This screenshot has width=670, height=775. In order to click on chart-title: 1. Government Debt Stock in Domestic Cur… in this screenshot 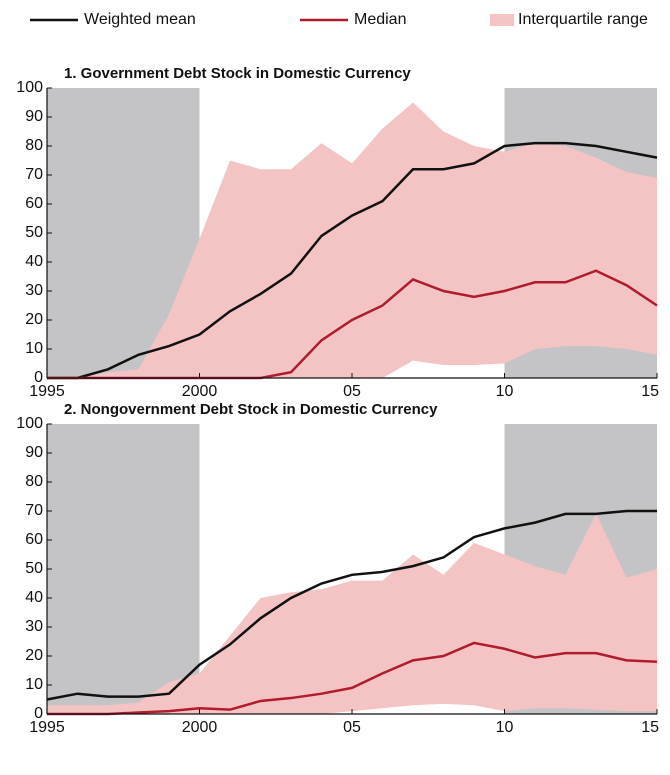, I will do `click(237, 73)`.